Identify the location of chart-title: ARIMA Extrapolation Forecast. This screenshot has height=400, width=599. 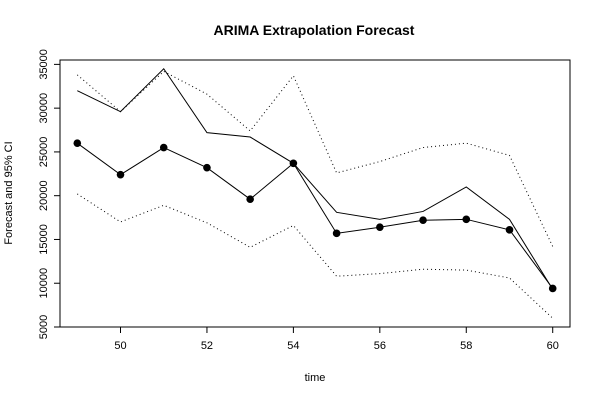
(314, 30).